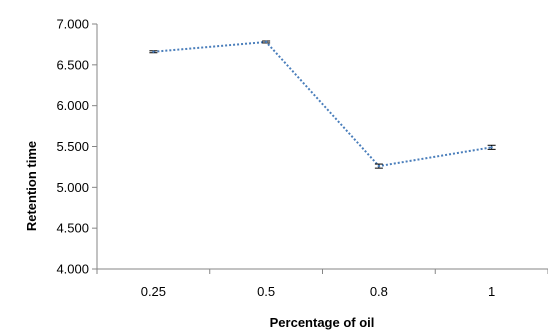  I want to click on y-tick-label: 5.500, so click(72, 146).